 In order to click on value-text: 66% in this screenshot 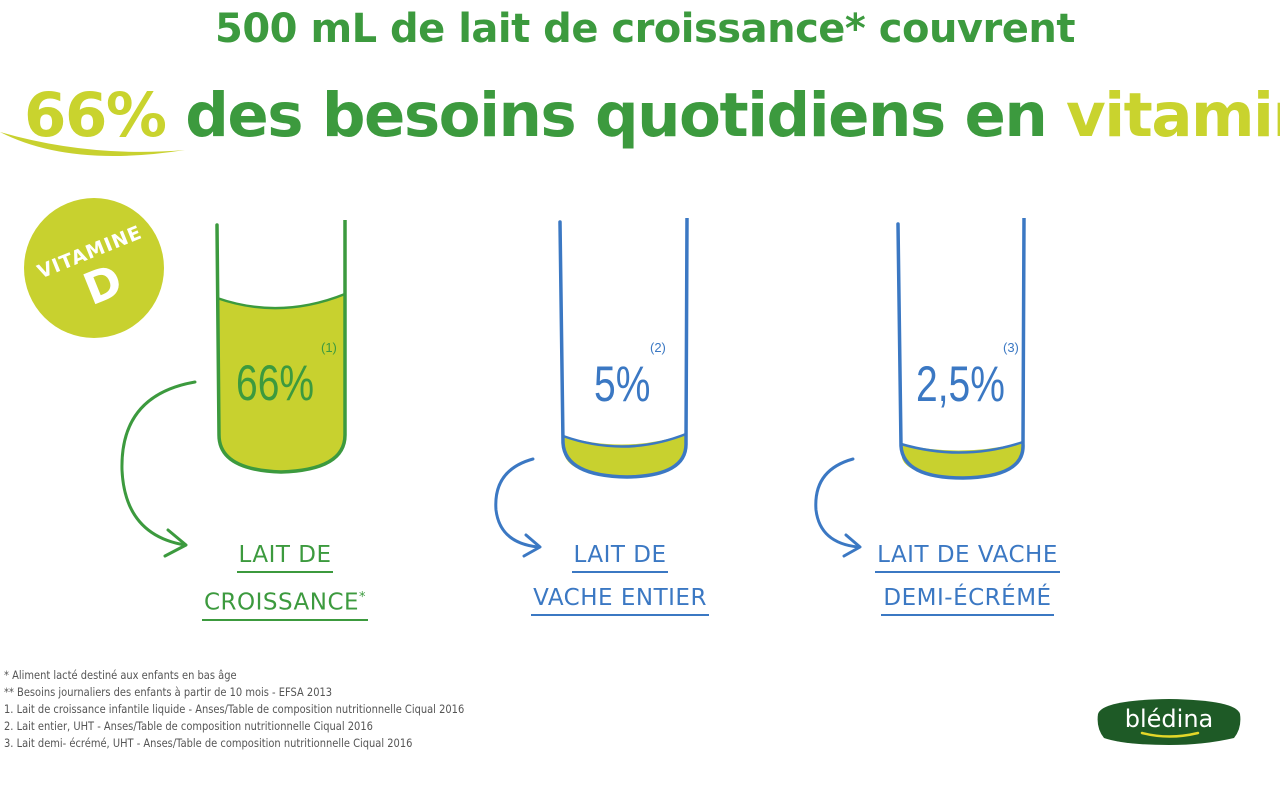, I will do `click(275, 383)`.